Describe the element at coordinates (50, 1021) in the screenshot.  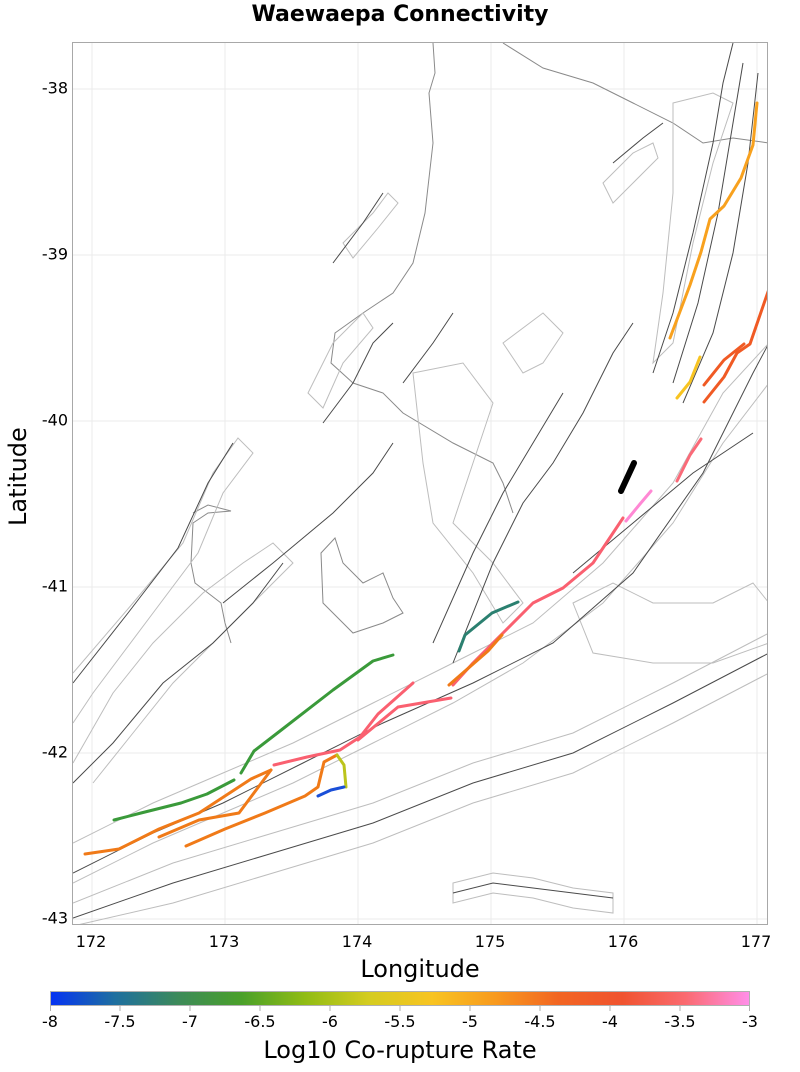
I see `colorbar-tick: -8` at that location.